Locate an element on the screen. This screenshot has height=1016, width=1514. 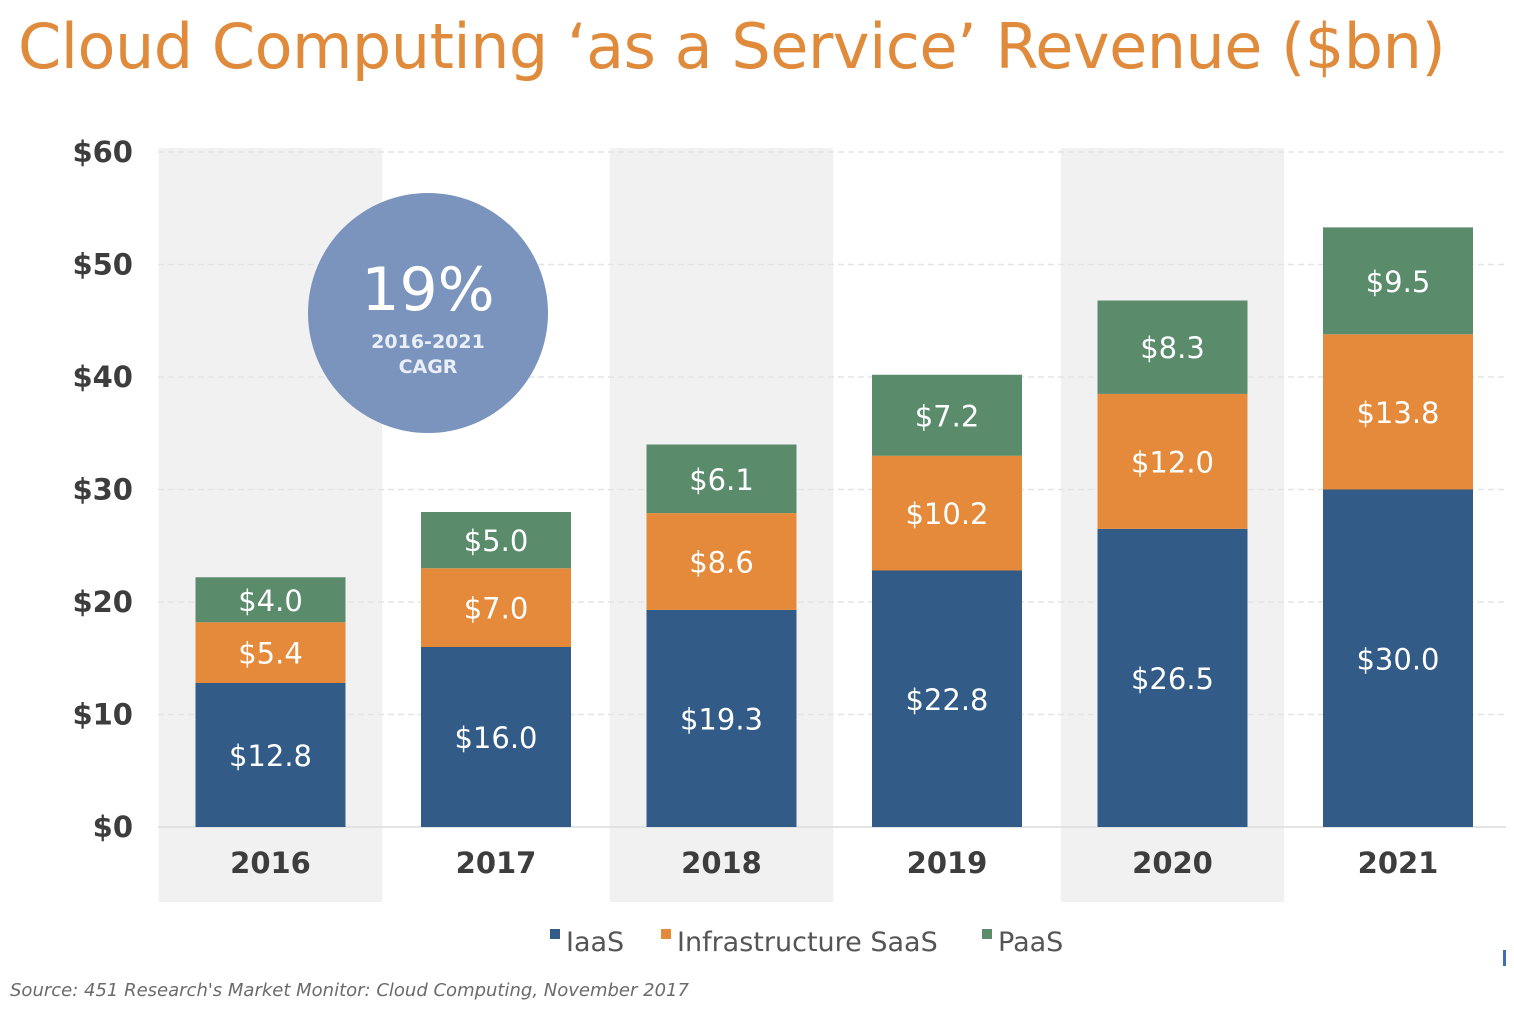
y-axis-ticks: $0 $10 $20 $30 $40 $50 $60 is located at coordinates (102, 489).